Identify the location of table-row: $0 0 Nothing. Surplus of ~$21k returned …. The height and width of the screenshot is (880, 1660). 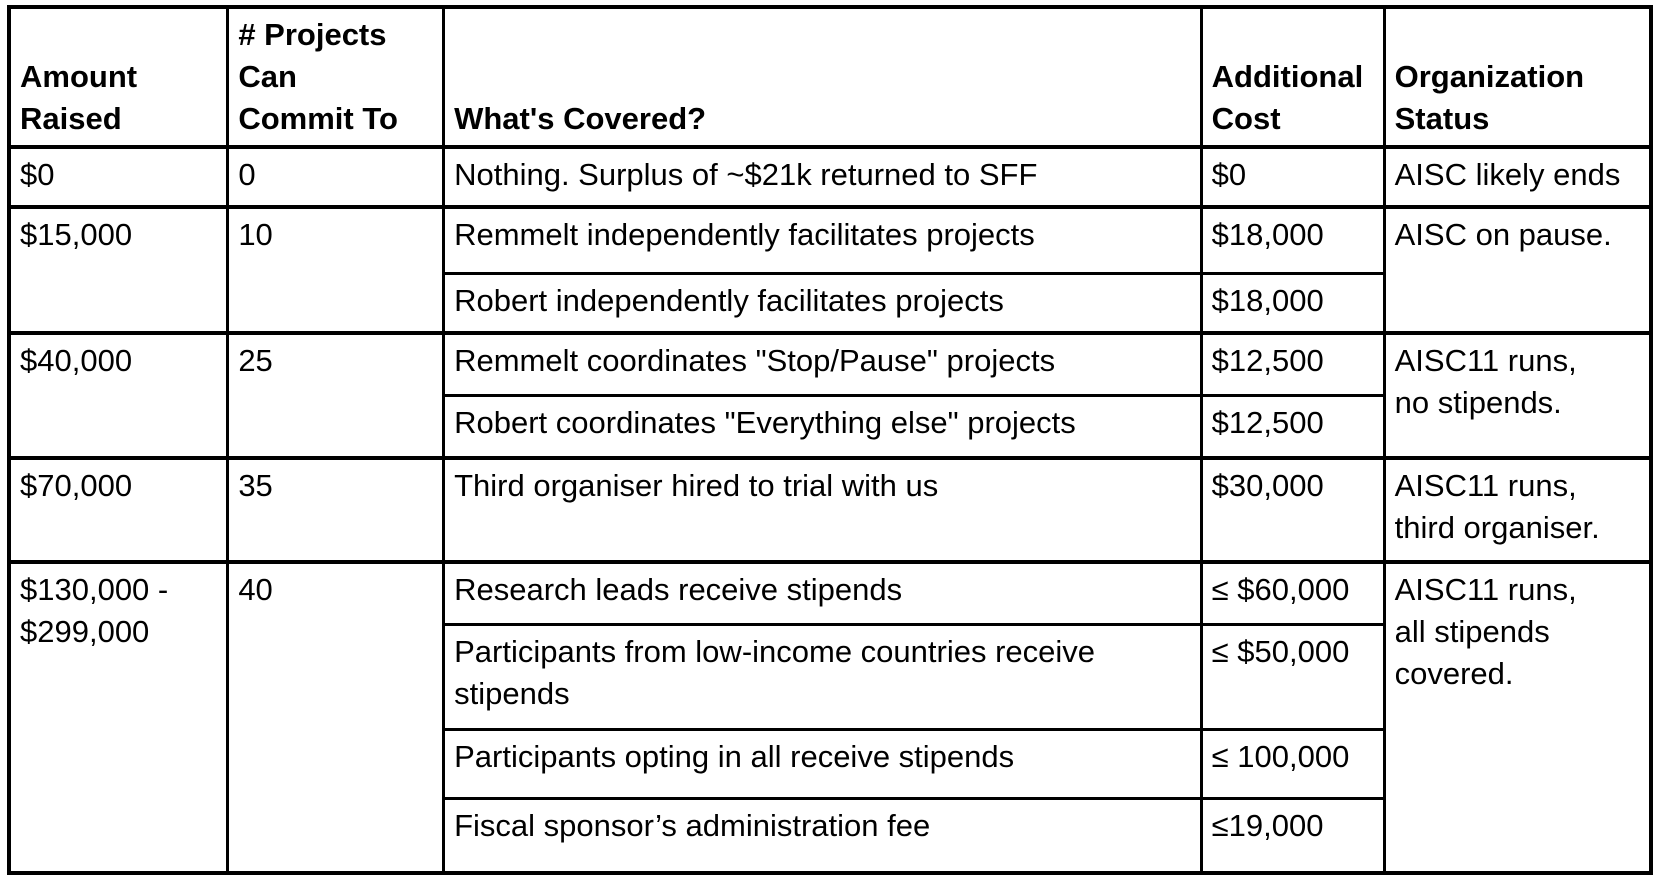
(830, 177).